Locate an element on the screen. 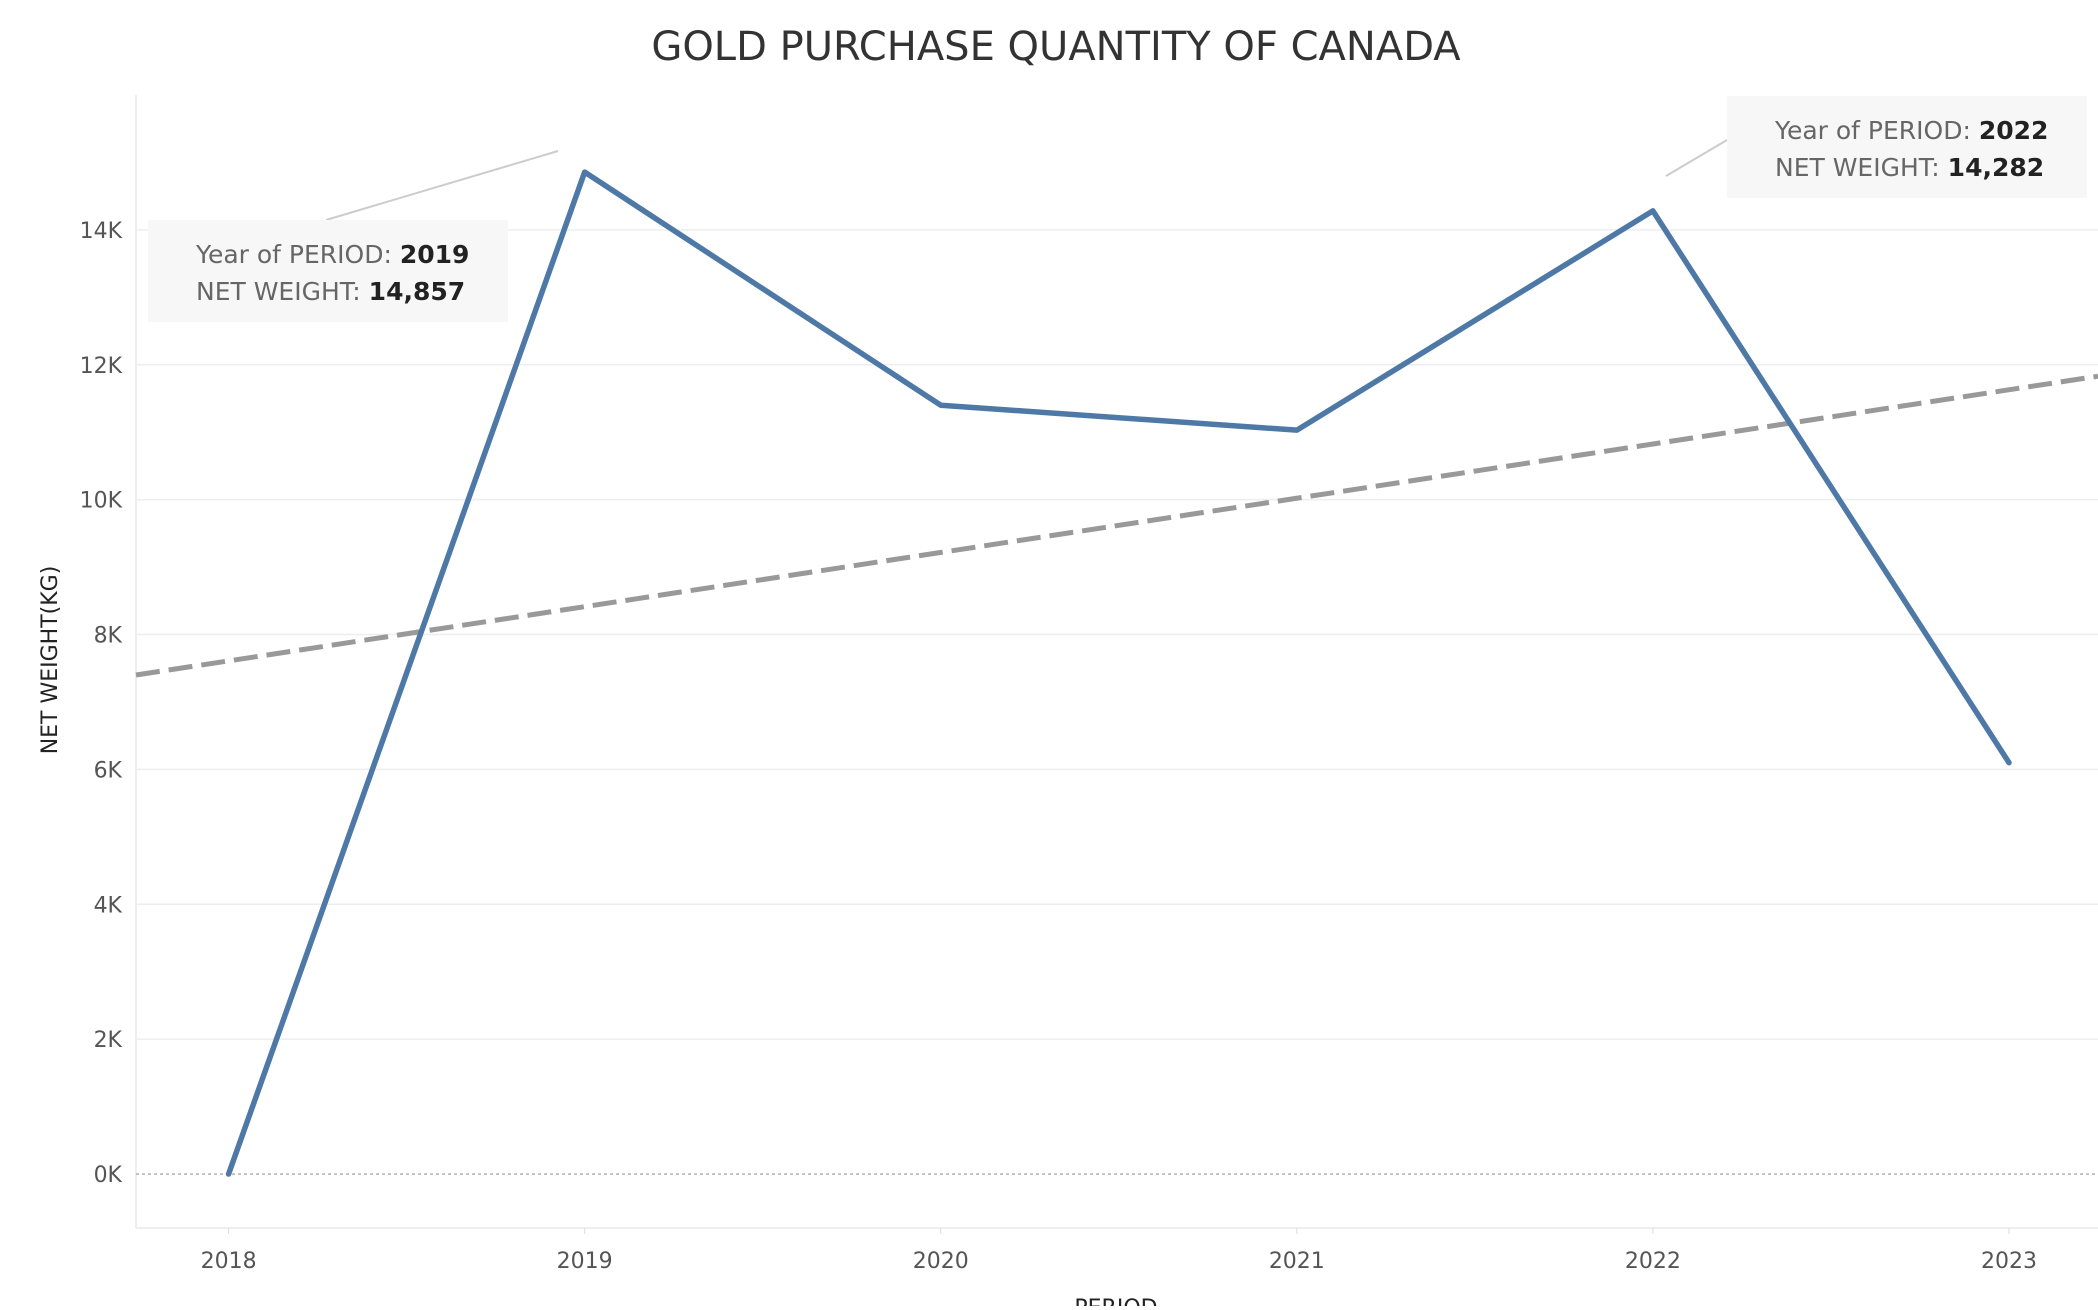 The image size is (2098, 1310). y-tick-label: 10K is located at coordinates (101, 501).